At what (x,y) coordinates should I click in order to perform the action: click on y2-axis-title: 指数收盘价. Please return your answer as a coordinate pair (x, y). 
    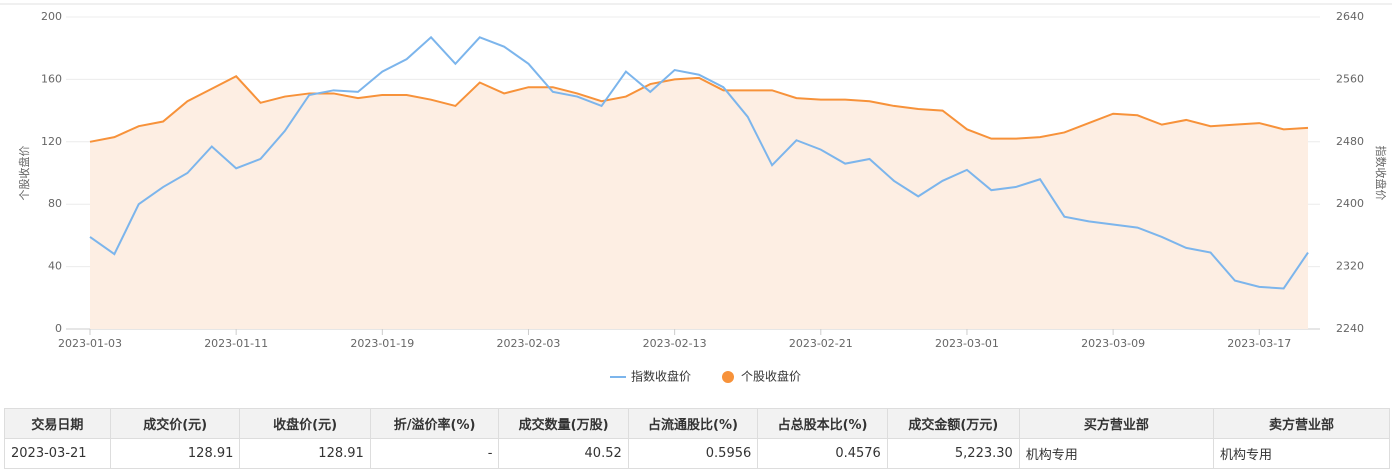
    Looking at the image, I should click on (1381, 173).